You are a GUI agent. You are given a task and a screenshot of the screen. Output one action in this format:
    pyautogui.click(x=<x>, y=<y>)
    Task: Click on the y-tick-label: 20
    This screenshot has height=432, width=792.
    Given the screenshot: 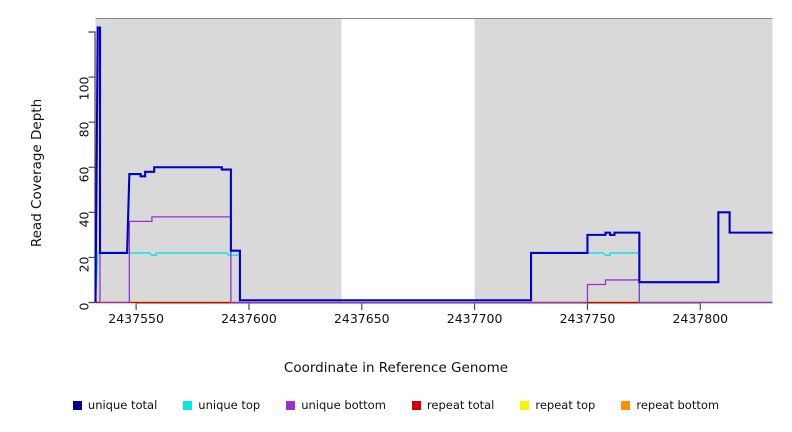 What is the action you would take?
    pyautogui.click(x=83, y=264)
    